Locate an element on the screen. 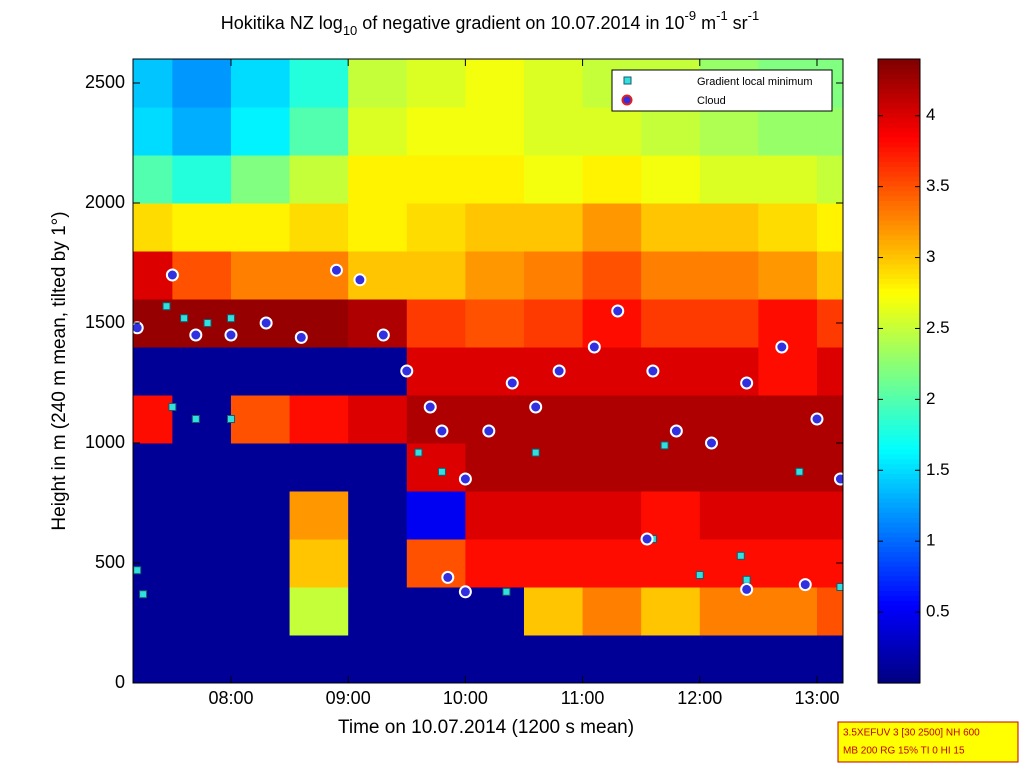 Image resolution: width=1023 pixels, height=767 pixels. legend-marker is located at coordinates (627, 80).